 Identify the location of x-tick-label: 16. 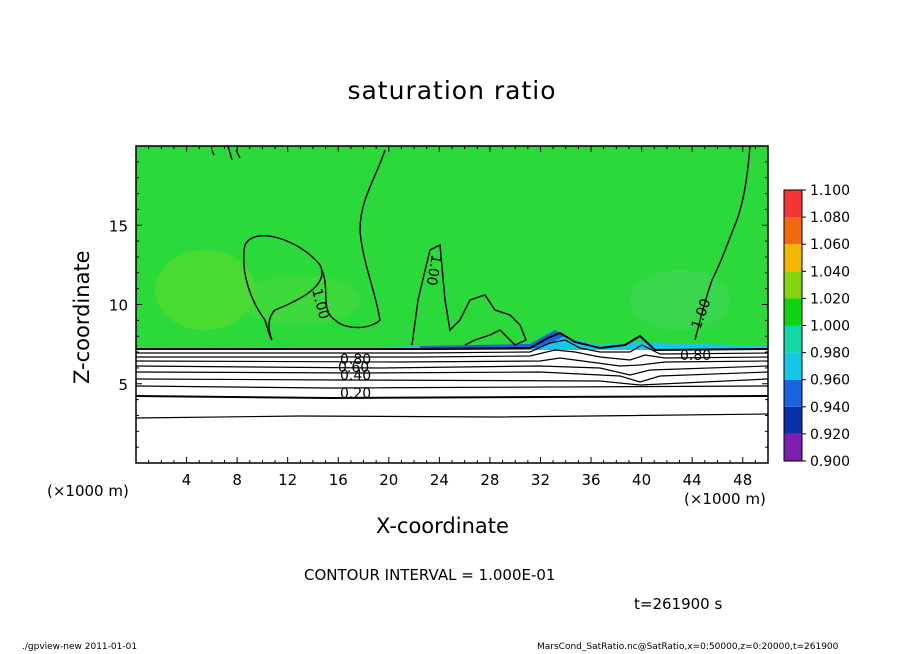
(338, 480).